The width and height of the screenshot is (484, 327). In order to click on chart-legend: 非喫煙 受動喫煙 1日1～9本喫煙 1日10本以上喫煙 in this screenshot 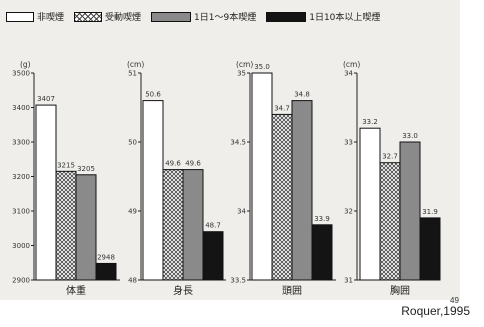, I will do `click(232, 16)`.